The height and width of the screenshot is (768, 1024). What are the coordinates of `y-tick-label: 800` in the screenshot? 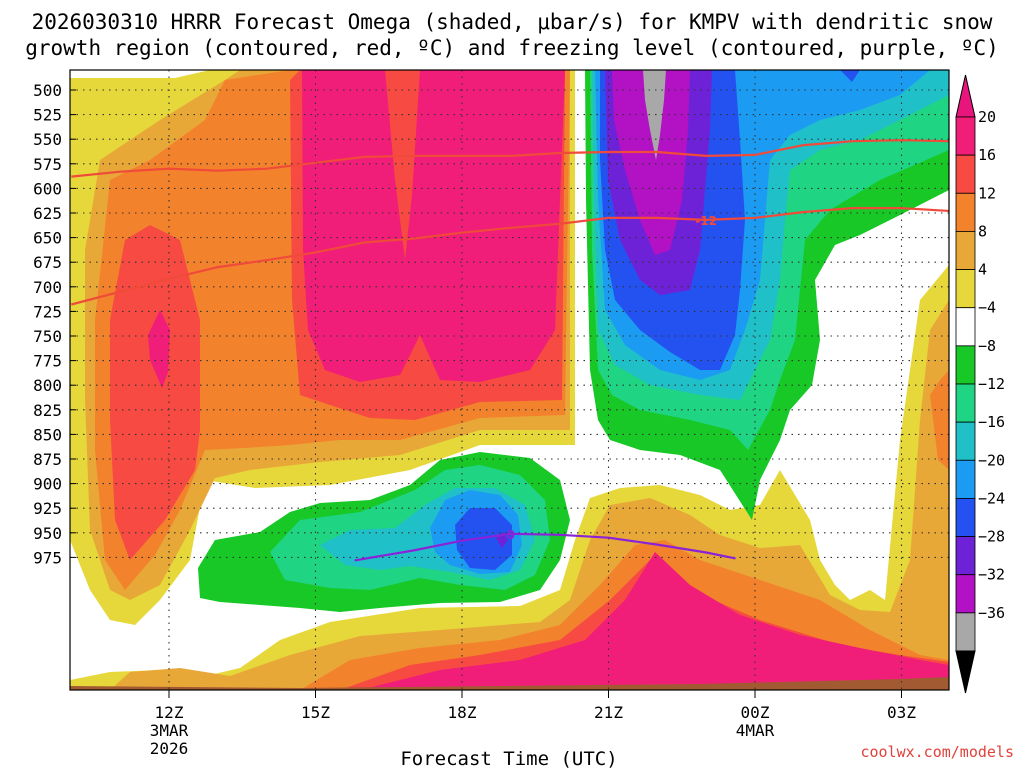 It's located at (47, 385).